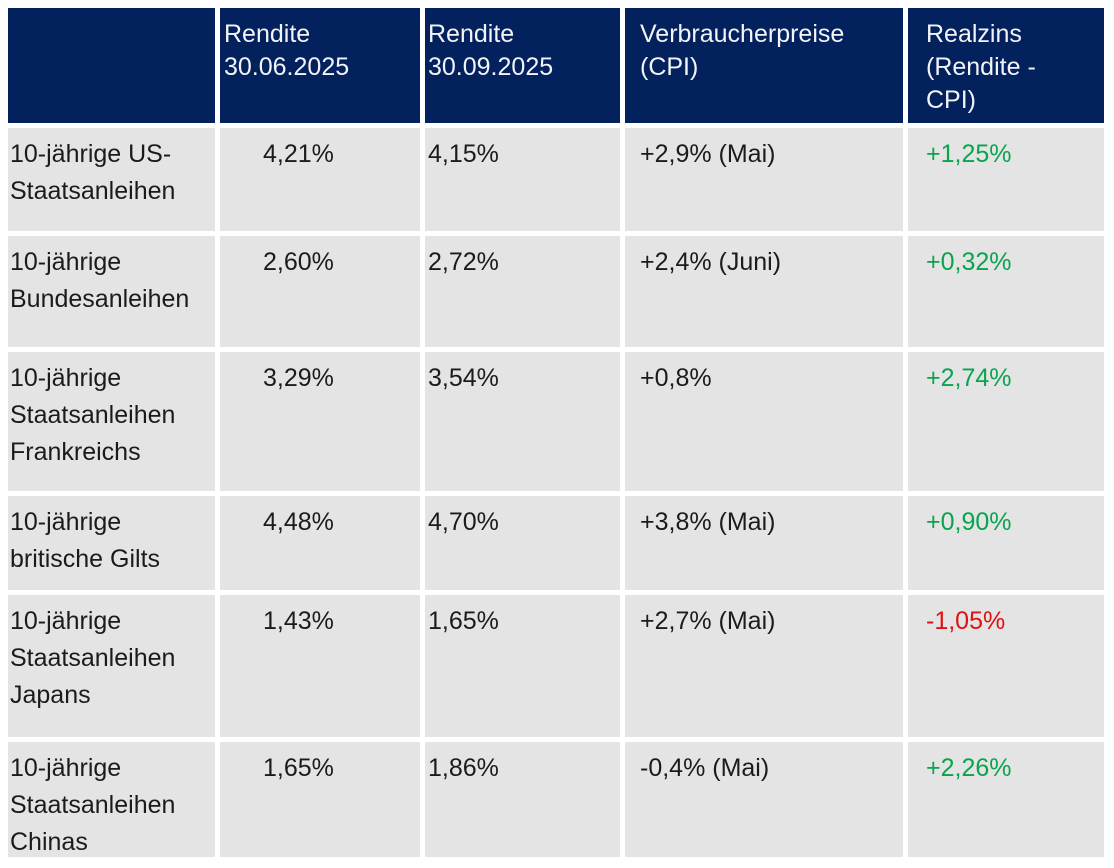 This screenshot has width=1114, height=868. I want to click on rendite-30-09-value: 4,70%, so click(522, 543).